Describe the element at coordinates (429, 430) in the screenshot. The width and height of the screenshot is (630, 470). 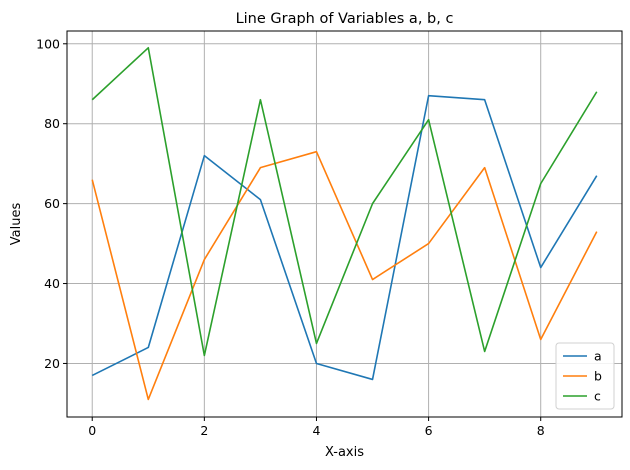
I see `x-tick-label: 6` at that location.